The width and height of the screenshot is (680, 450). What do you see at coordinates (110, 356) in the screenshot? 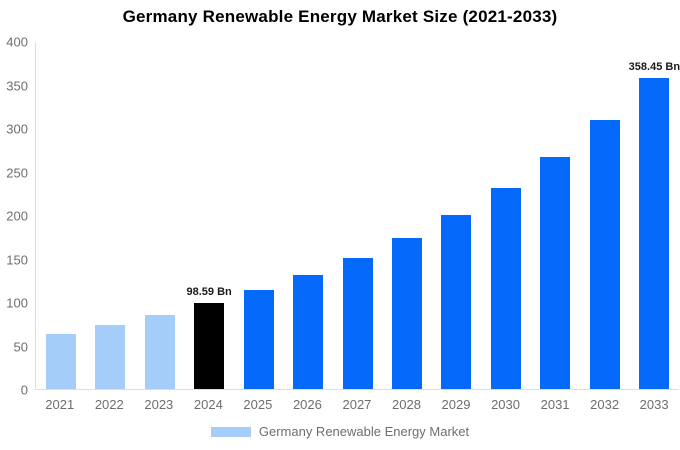
I see `bar-2022` at bounding box center [110, 356].